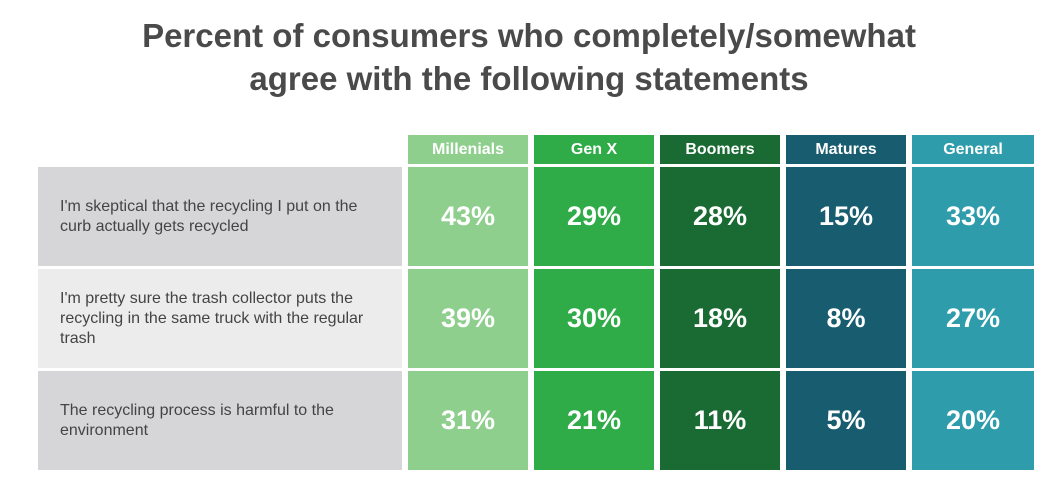  I want to click on column-header-general: General, so click(973, 149).